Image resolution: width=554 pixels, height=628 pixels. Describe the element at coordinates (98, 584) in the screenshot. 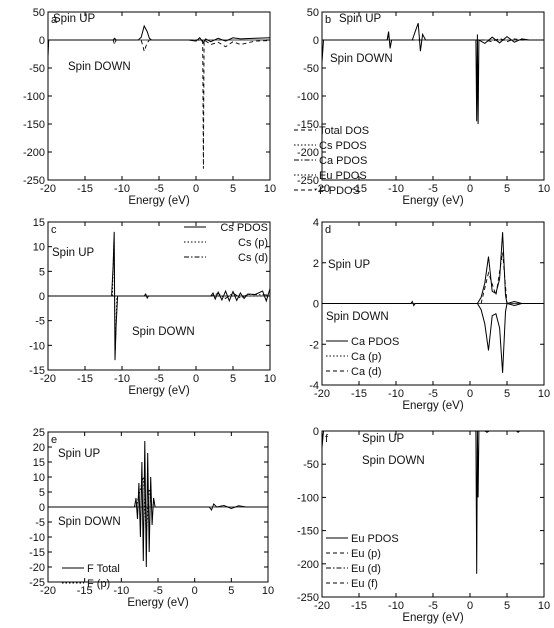

I see `legend-label: F (p)` at that location.